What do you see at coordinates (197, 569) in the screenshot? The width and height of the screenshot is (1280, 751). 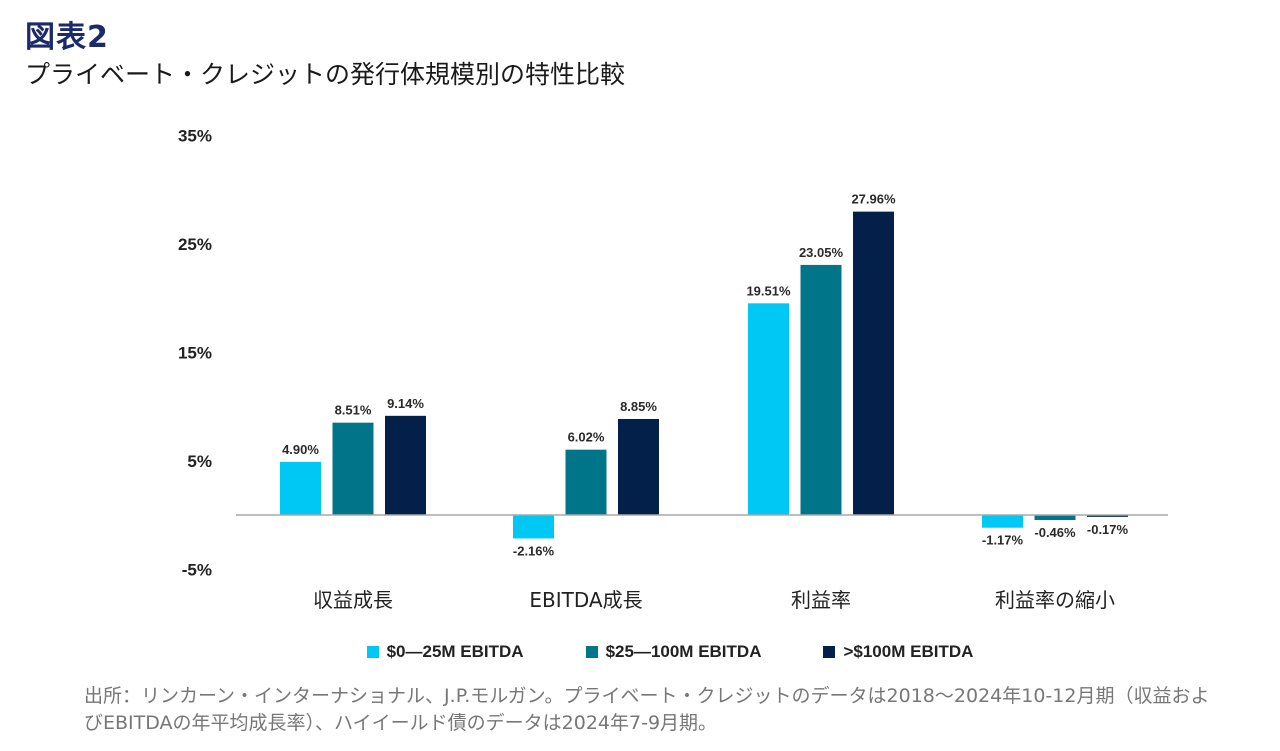 I see `y-tick-label: -5%` at bounding box center [197, 569].